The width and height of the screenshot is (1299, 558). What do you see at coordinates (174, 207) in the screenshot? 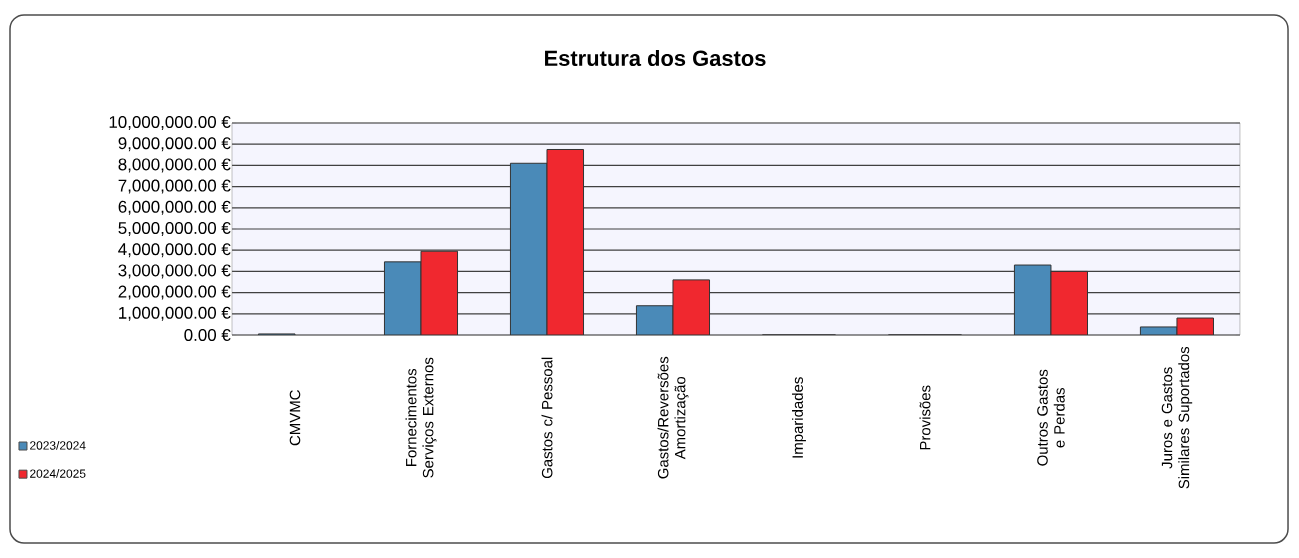
I see `y-tick-label: 6,000,000.00 €` at bounding box center [174, 207].